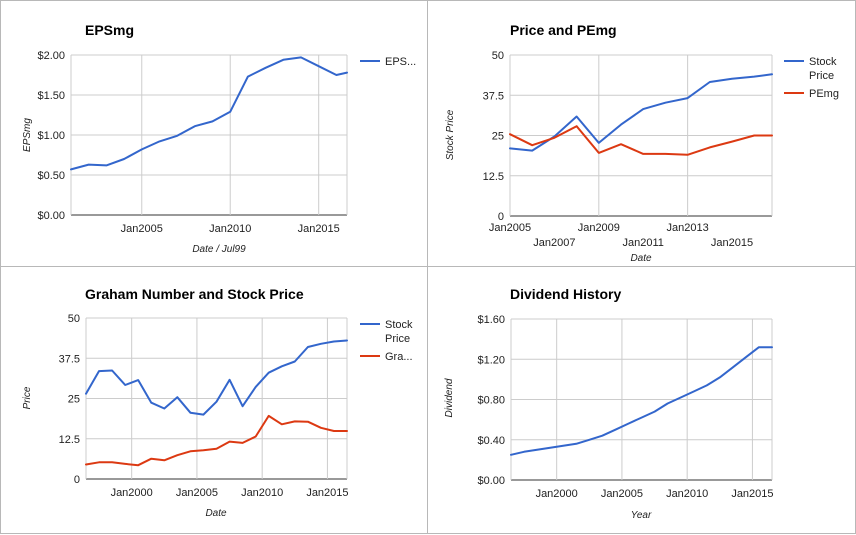 The width and height of the screenshot is (856, 535). What do you see at coordinates (51, 136) in the screenshot?
I see `y-tick-label: $1.00` at bounding box center [51, 136].